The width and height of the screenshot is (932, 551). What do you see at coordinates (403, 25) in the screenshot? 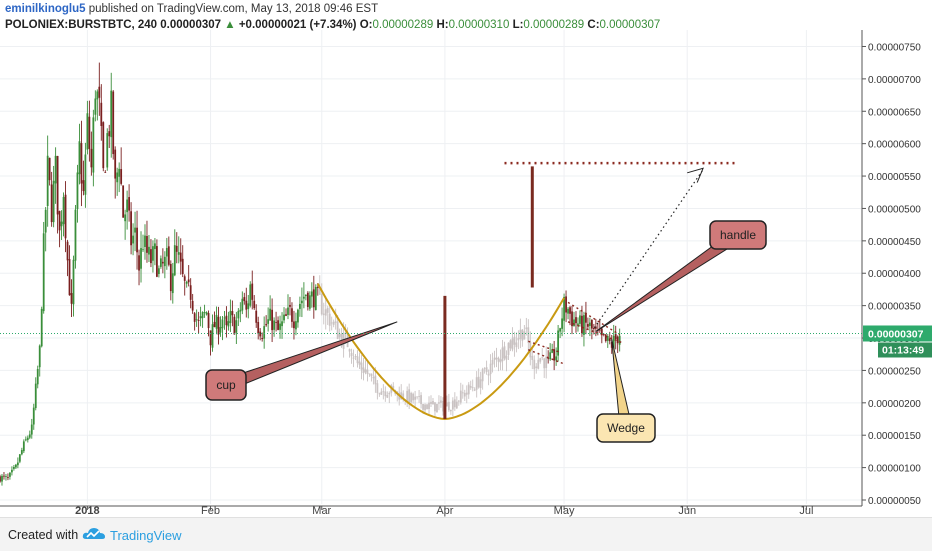
I see `open-value: 0.00000289` at bounding box center [403, 25].